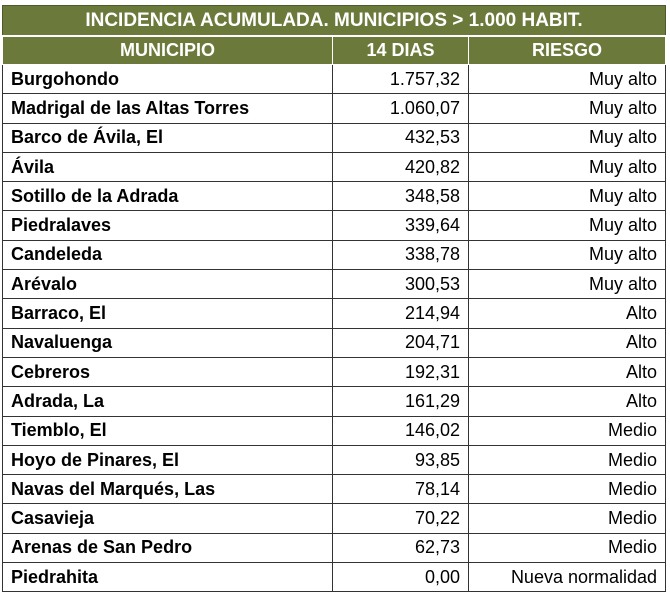  Describe the element at coordinates (167, 313) in the screenshot. I see `municipio-cell: Barraco, El` at that location.